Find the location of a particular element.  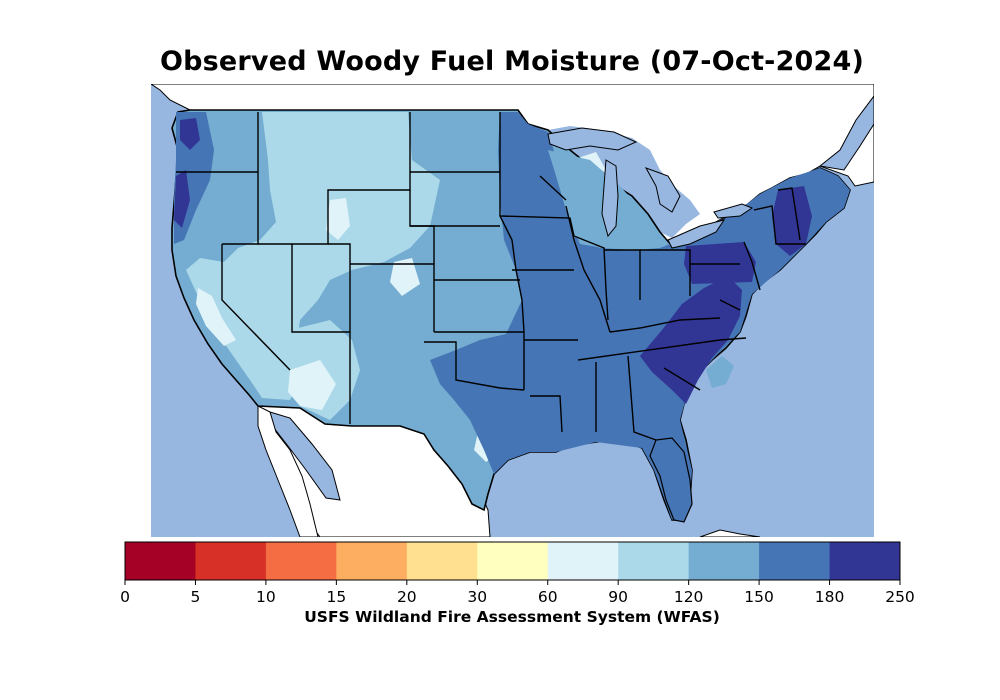

moisture-zone-180-250-pennsylvania is located at coordinates (720, 263).